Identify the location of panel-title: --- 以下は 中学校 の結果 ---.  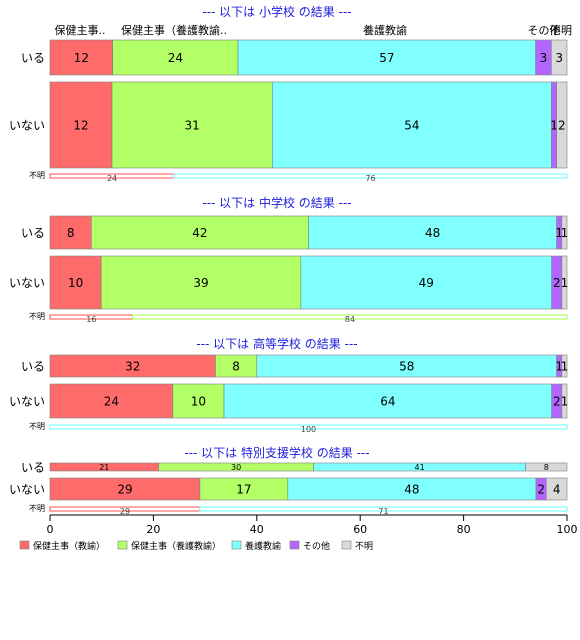
(276, 202).